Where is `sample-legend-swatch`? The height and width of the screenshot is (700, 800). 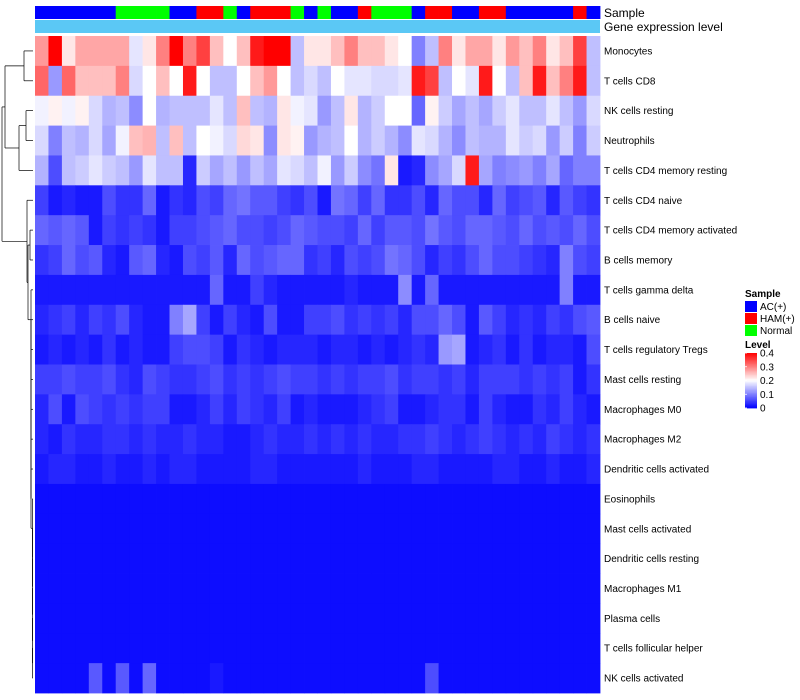 sample-legend-swatch is located at coordinates (751, 330).